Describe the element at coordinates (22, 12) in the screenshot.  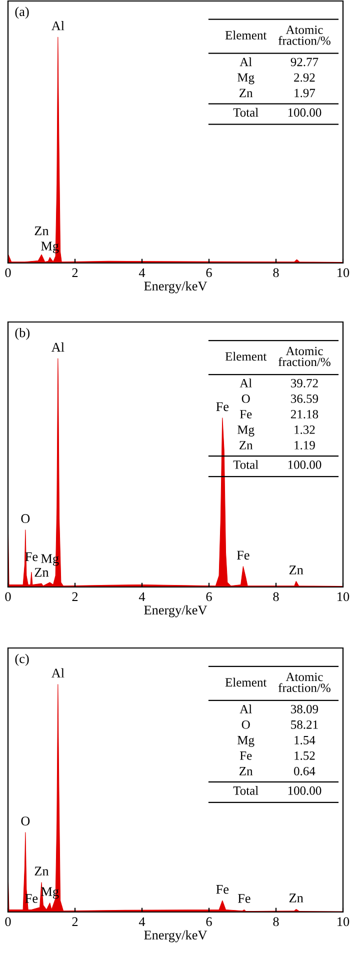
I see `text: (a)` at that location.